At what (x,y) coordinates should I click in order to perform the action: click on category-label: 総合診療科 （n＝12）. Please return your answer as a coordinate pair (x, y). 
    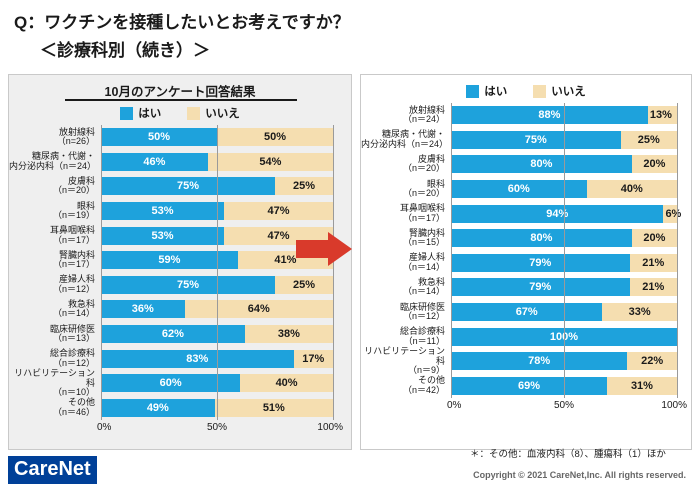
    Looking at the image, I should click on (55, 358).